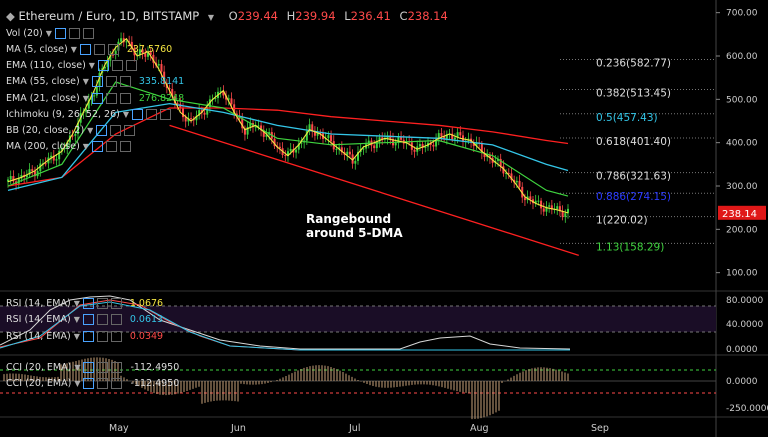 This screenshot has width=768, height=437. What do you see at coordinates (336, 16) in the screenshot?
I see `ohlc-readout: O239.44 H239.94 L236.41 C238.14` at bounding box center [336, 16].